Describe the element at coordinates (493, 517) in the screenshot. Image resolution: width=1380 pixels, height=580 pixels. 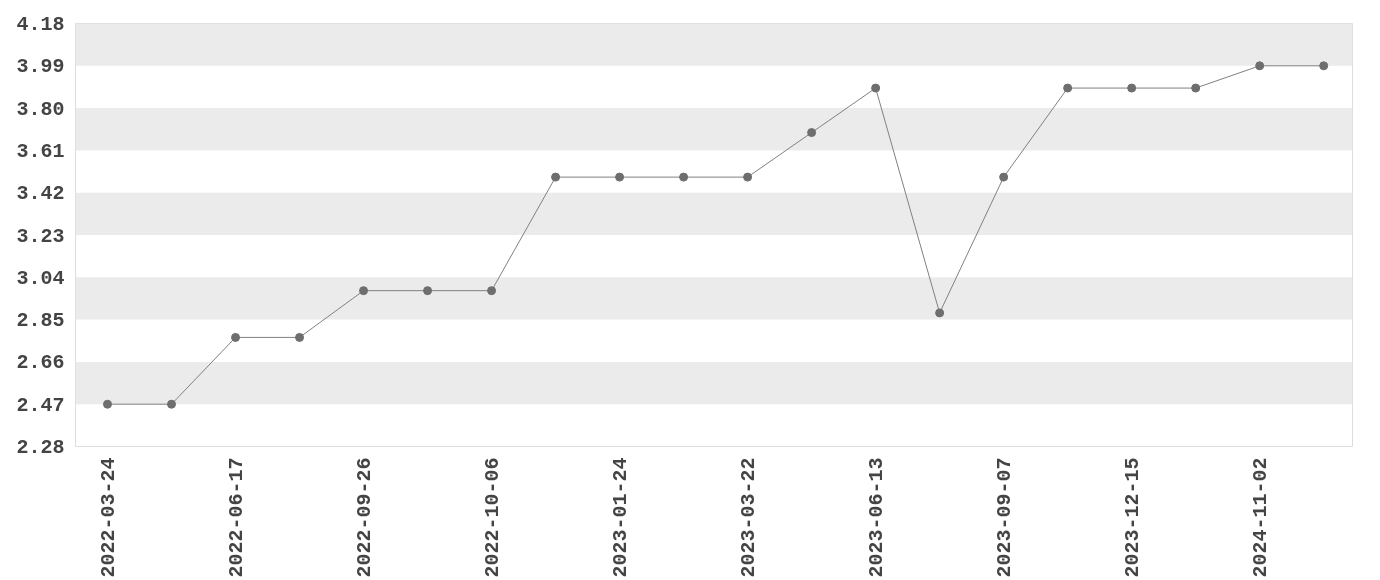
I see `x-tick-label: 2022-10-06` at that location.